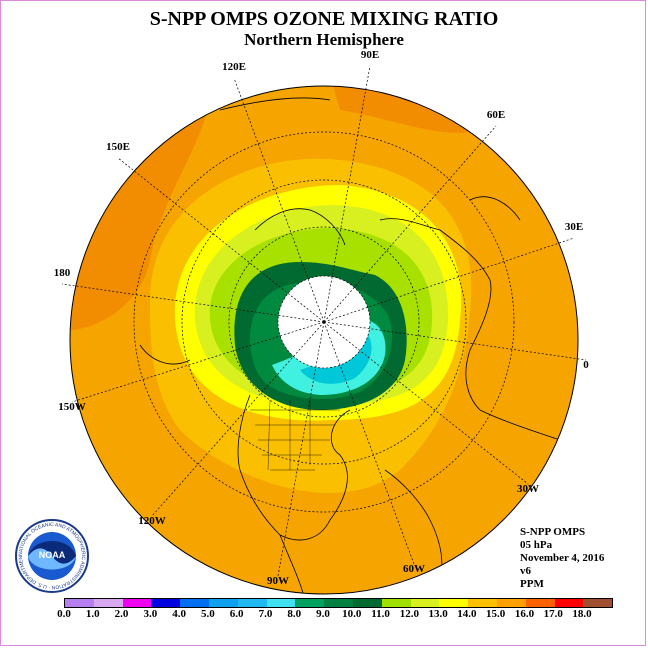 The image size is (648, 648). I want to click on instrument-label: S-NPP OMPS, so click(553, 532).